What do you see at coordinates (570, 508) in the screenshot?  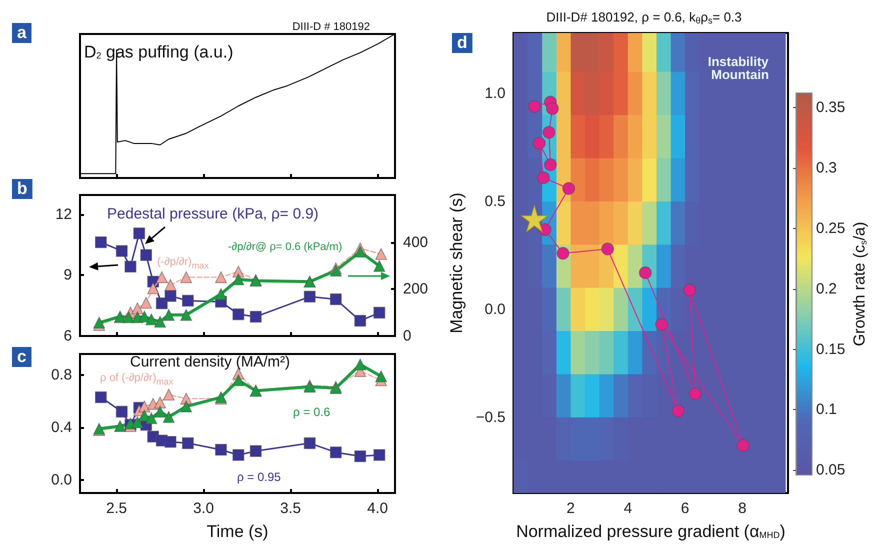 I see `x-tick-label: 2` at bounding box center [570, 508].